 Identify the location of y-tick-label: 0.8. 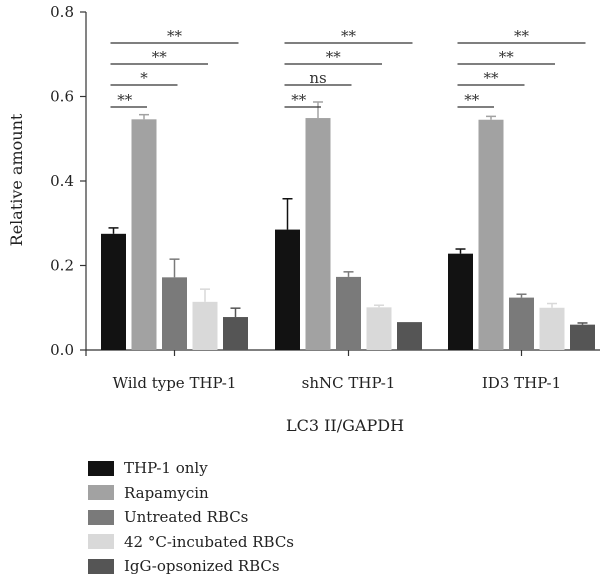
(62, 12).